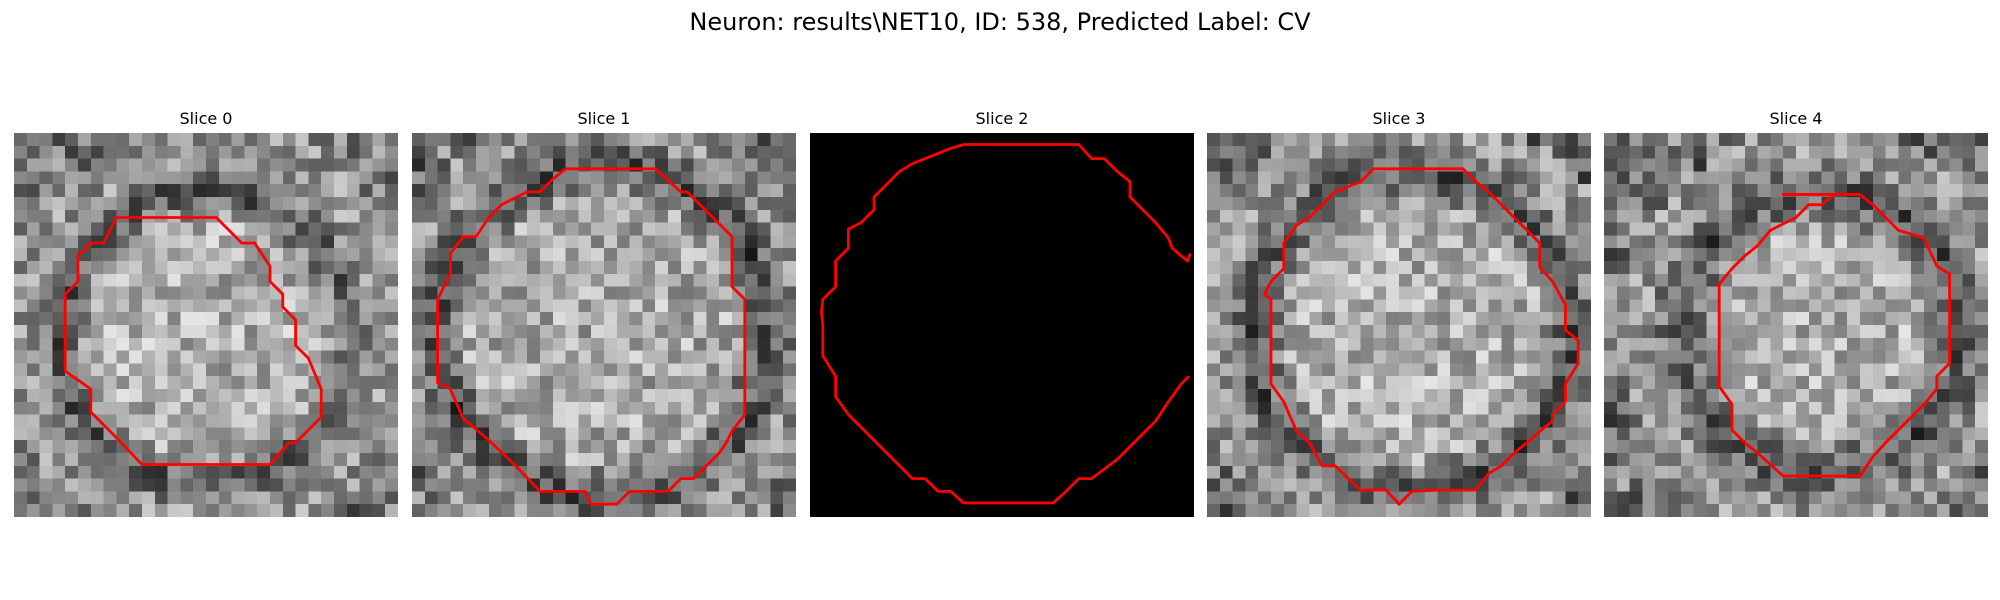  Describe the element at coordinates (206, 119) in the screenshot. I see `slice-title: Slice 0` at that location.